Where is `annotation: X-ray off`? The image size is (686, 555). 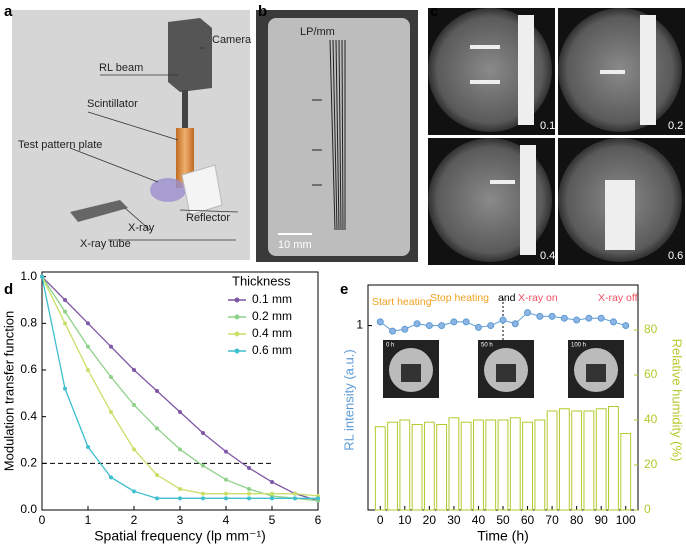
annotation: X-ray off is located at coordinates (618, 298).